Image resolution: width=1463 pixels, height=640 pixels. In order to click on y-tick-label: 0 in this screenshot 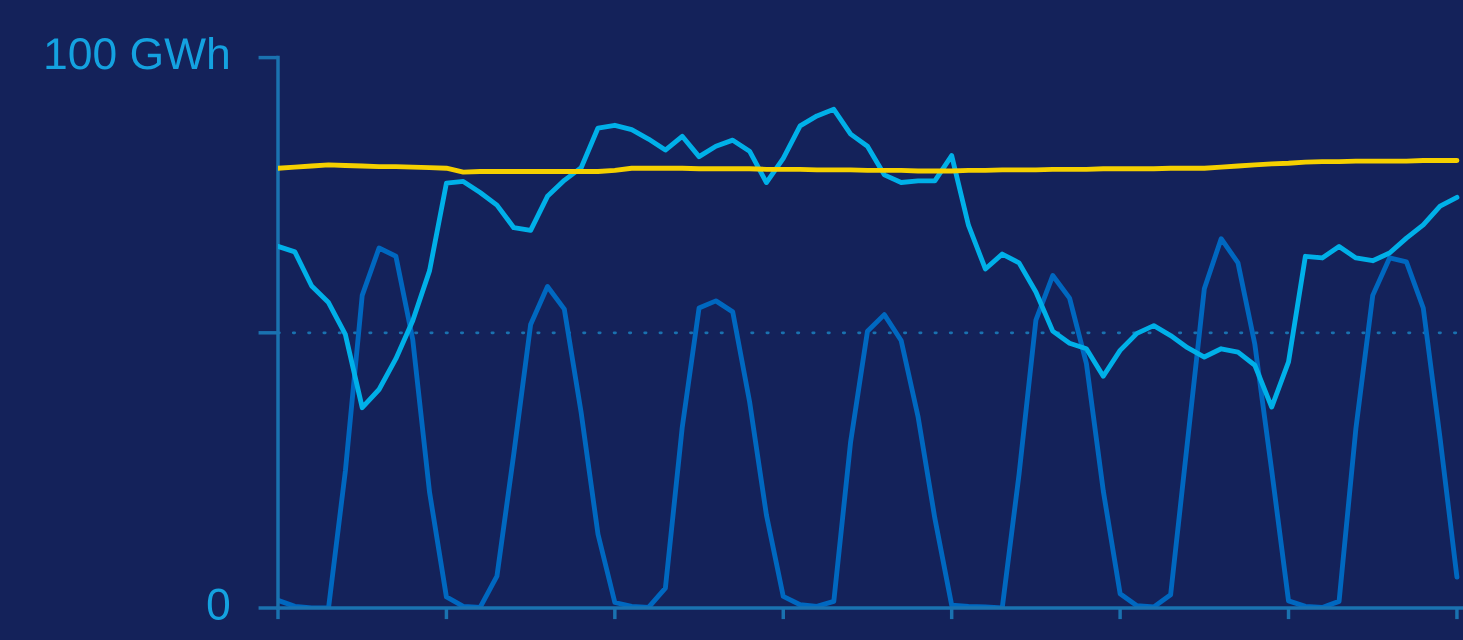, I will do `click(218, 604)`.